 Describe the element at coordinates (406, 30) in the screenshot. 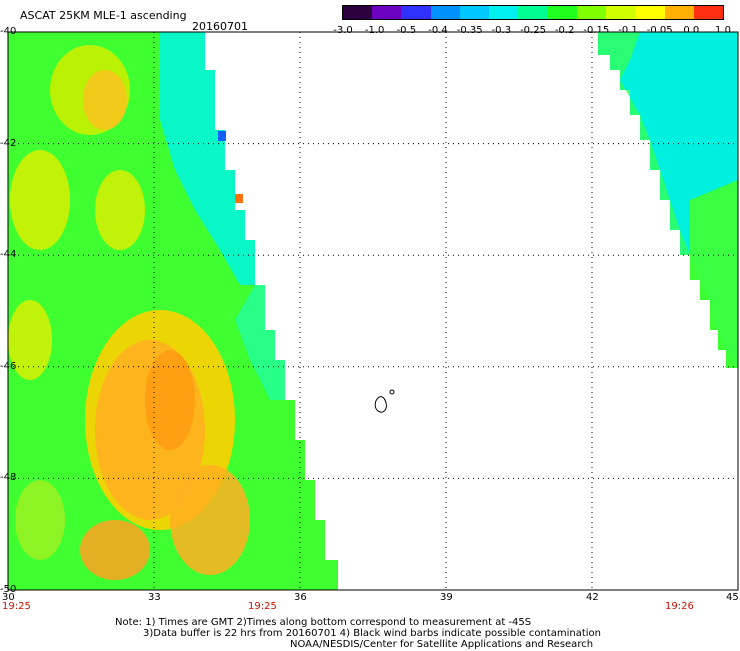

I see `colorbar-label: -0.5` at that location.